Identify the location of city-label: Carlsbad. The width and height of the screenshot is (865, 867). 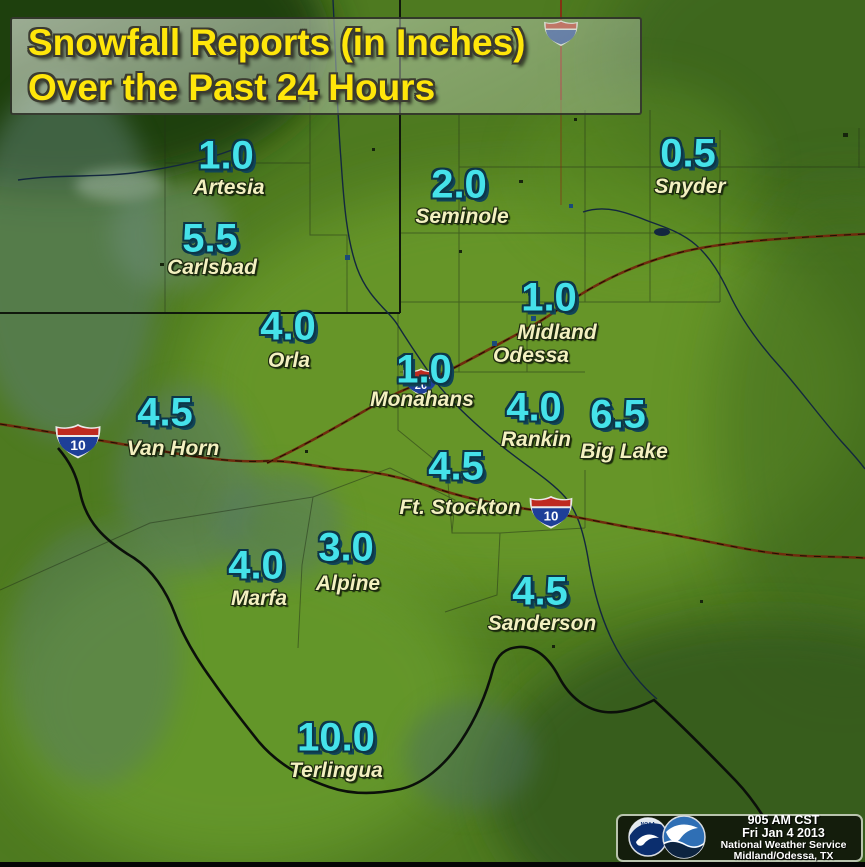
(212, 267).